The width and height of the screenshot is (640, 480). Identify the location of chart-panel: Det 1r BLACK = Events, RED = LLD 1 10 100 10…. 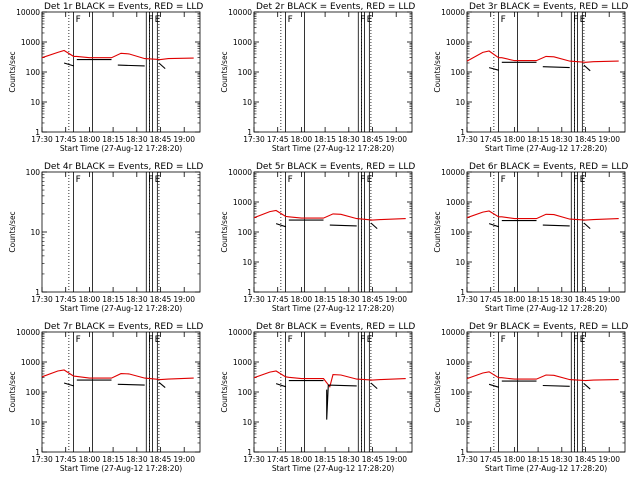
(105, 77).